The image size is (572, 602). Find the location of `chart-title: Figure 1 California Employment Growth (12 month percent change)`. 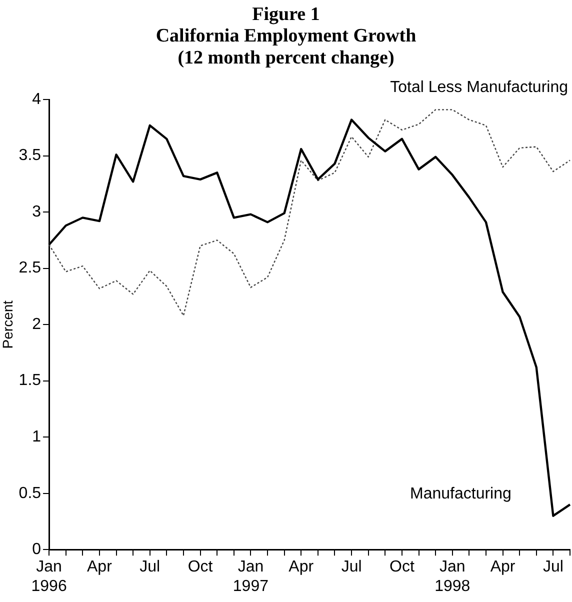

chart-title: Figure 1 California Employment Growth (12 month percent change) is located at coordinates (286, 36).